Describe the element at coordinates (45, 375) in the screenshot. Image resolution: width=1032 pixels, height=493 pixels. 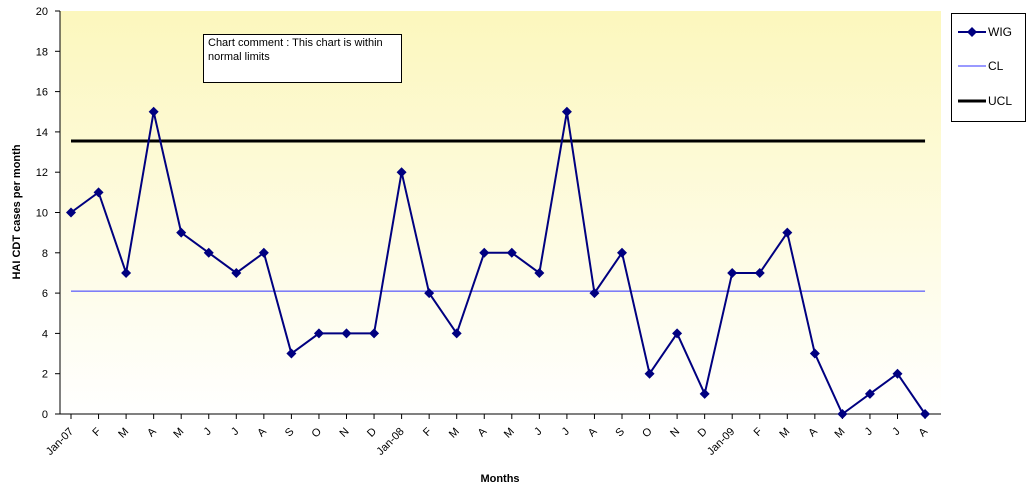
I see `y-tick-label: 2` at that location.